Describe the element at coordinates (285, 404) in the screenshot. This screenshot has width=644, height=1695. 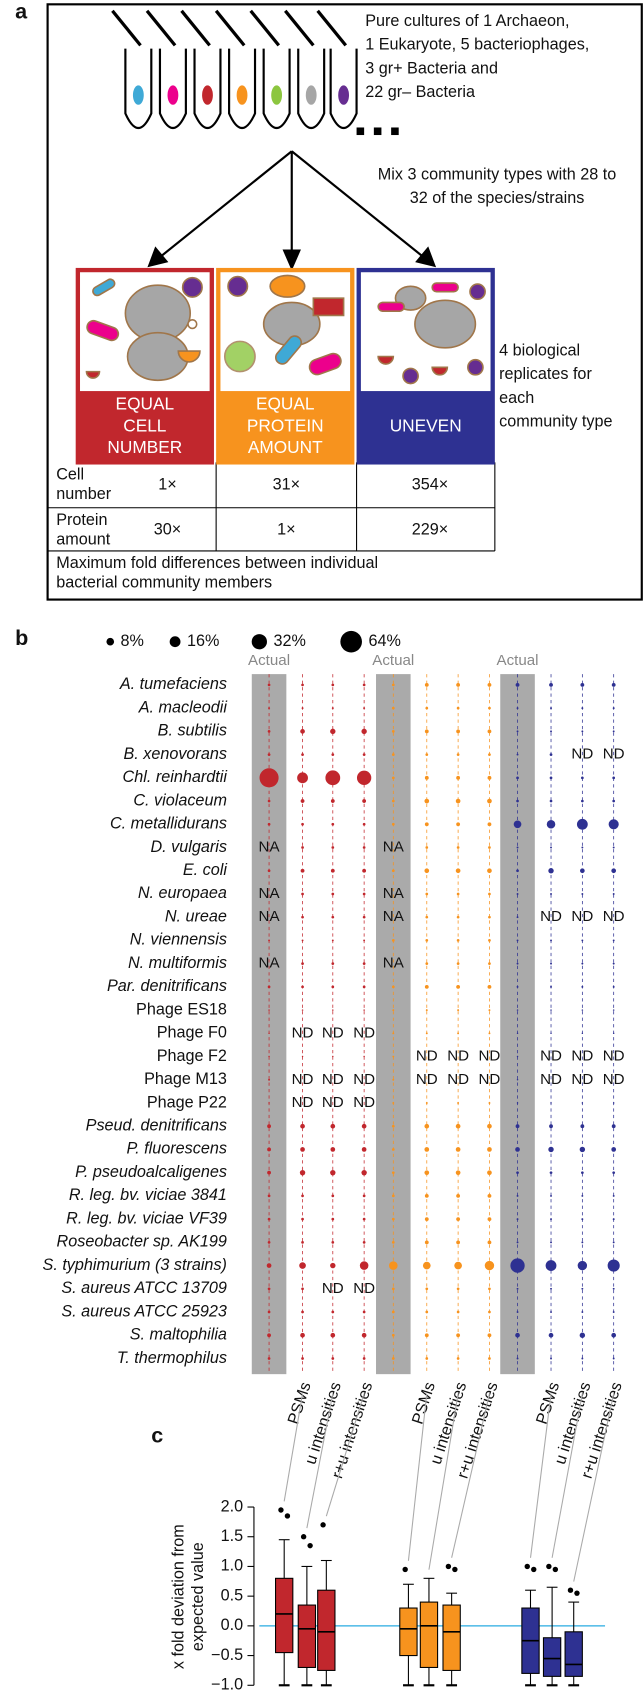
I see `community-name: EQUAL` at that location.